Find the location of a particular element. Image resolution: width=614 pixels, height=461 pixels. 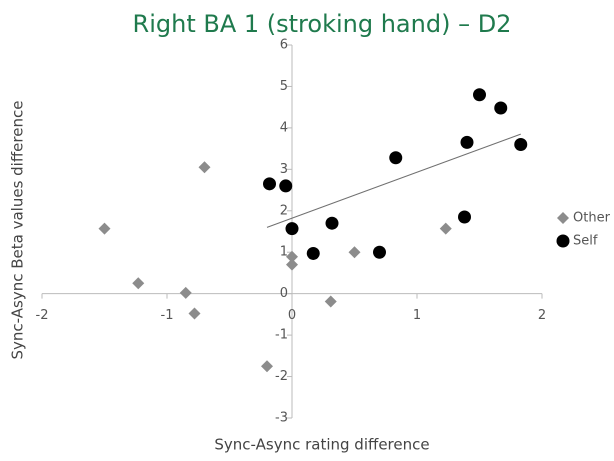

y-tick-label: 3 is located at coordinates (284, 169).